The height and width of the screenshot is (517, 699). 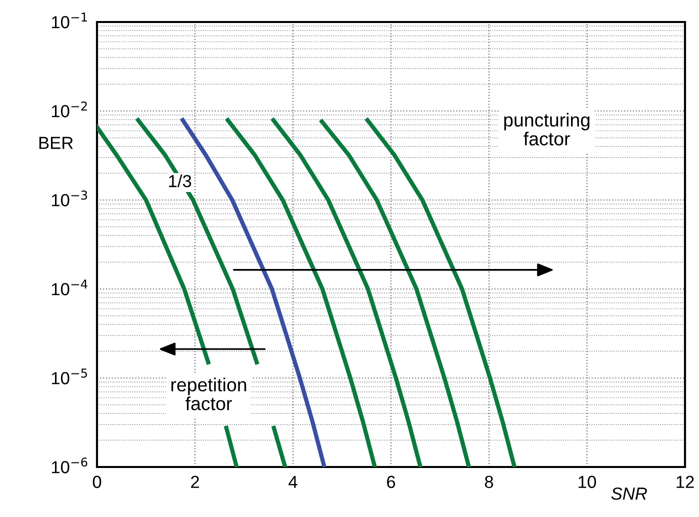 What do you see at coordinates (489, 482) in the screenshot?
I see `x-tick-label: 8` at bounding box center [489, 482].